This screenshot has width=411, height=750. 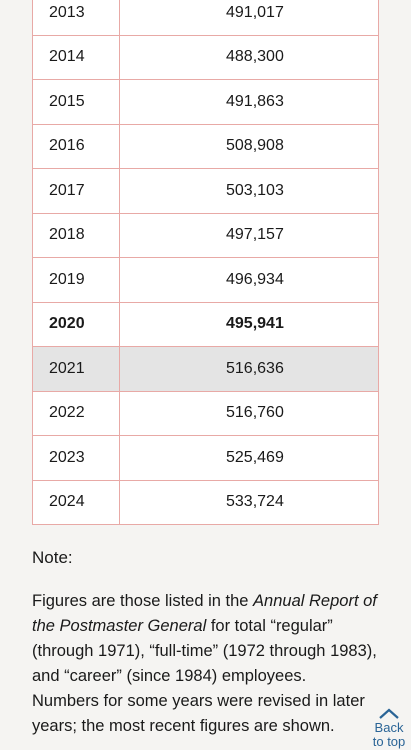 I want to click on note-label: Note:, so click(x=52, y=557).